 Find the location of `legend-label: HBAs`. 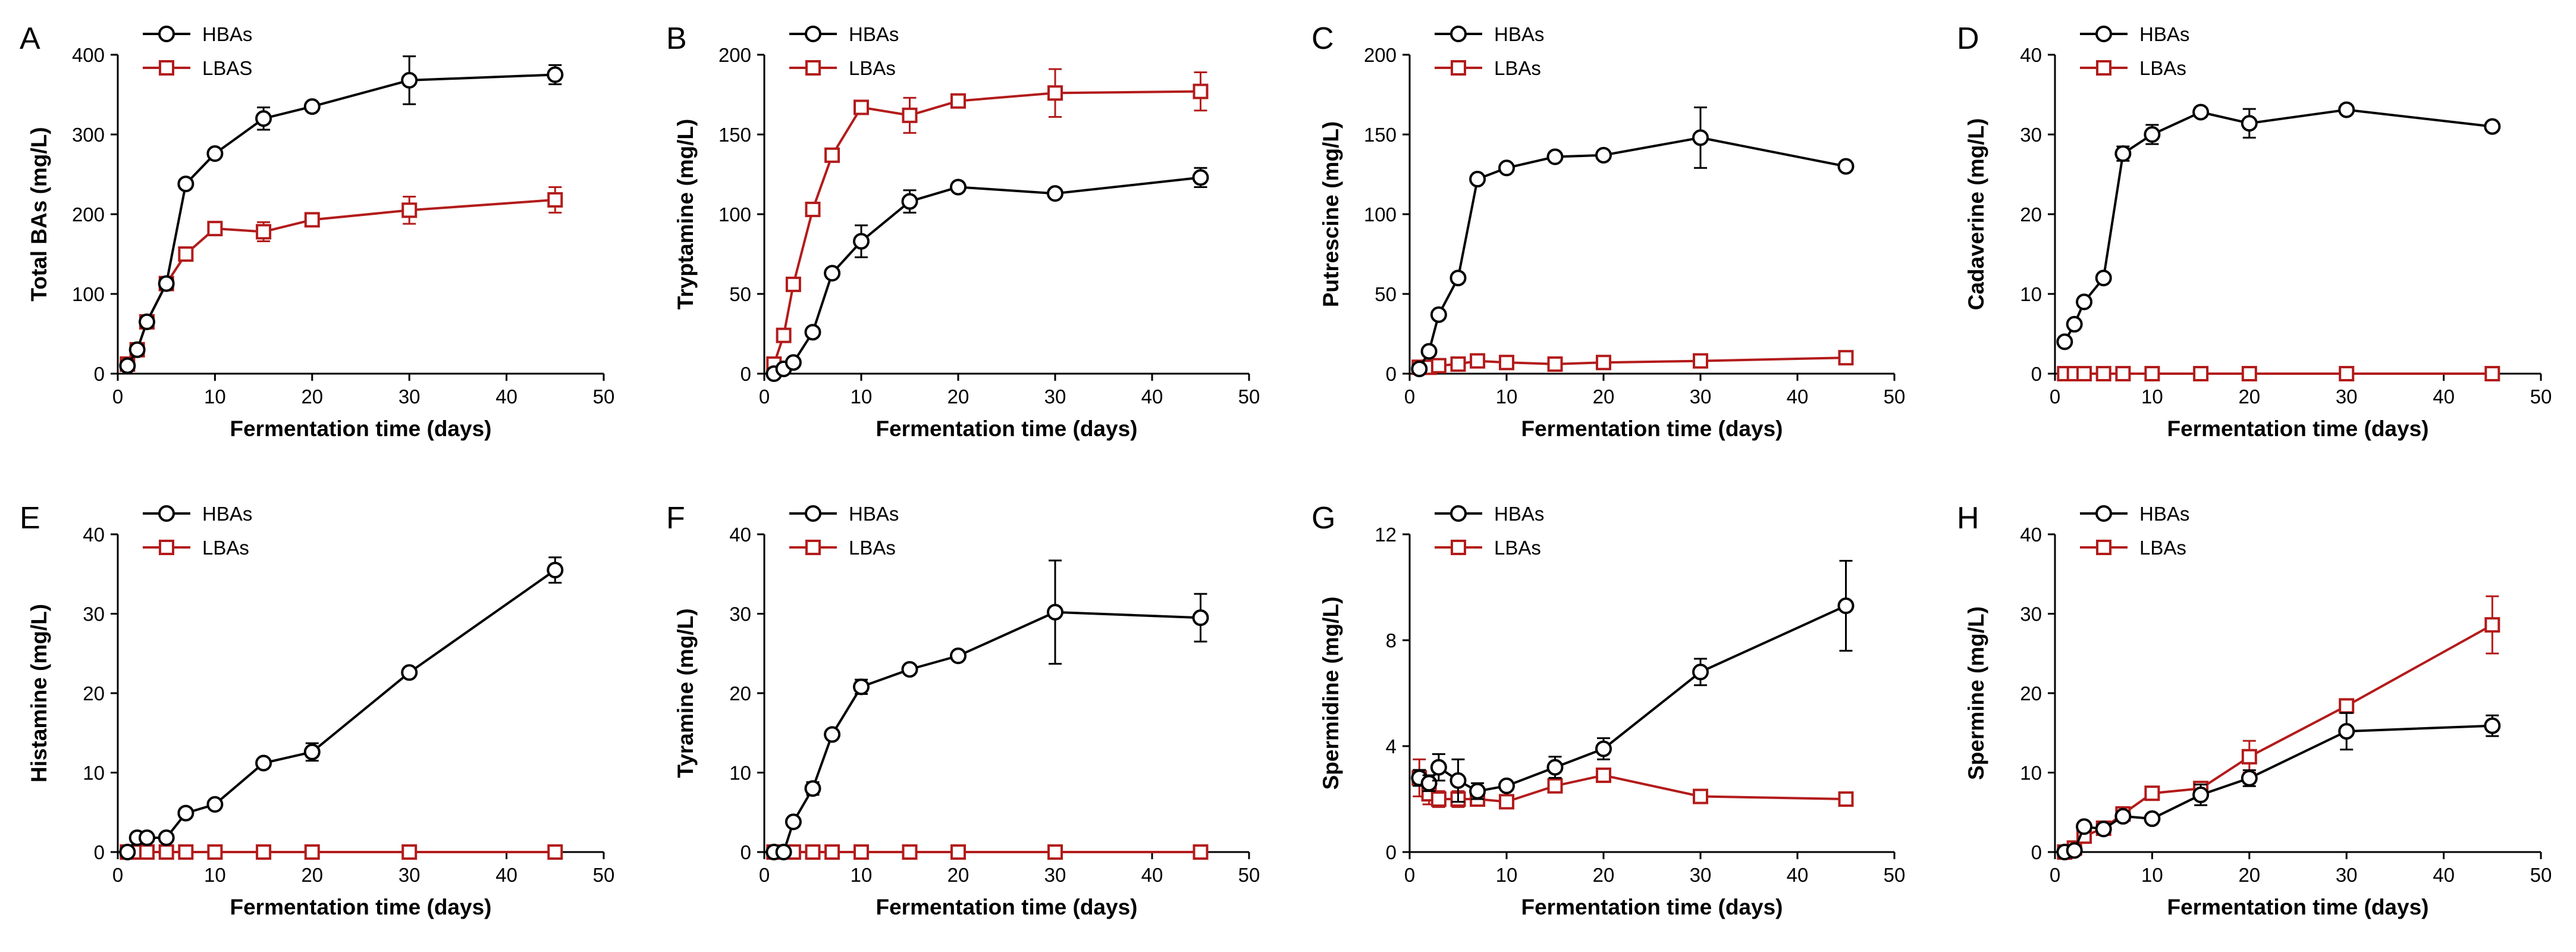

legend-label: HBAs is located at coordinates (227, 34).